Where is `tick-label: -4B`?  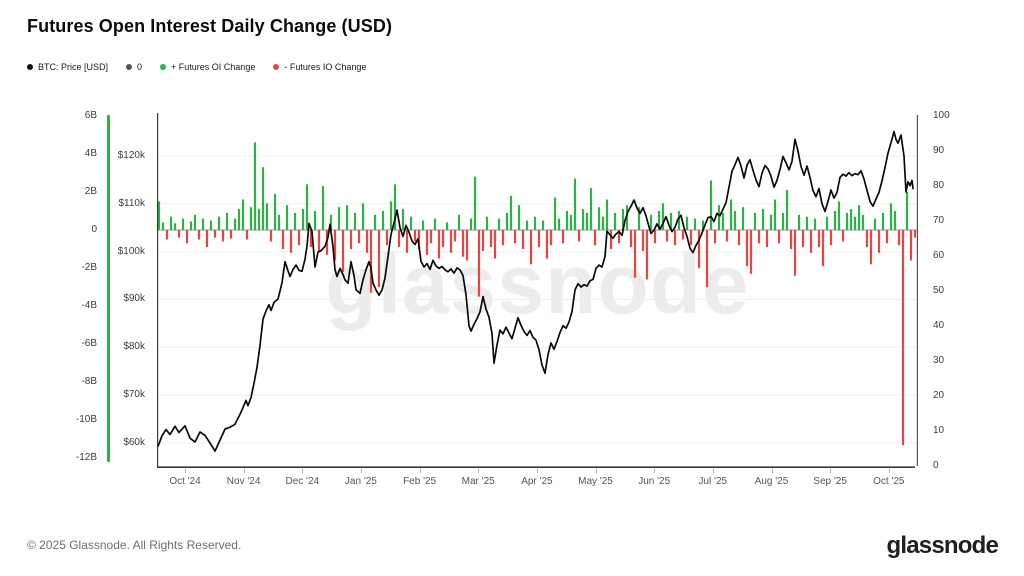 tick-label: -4B is located at coordinates (89, 306).